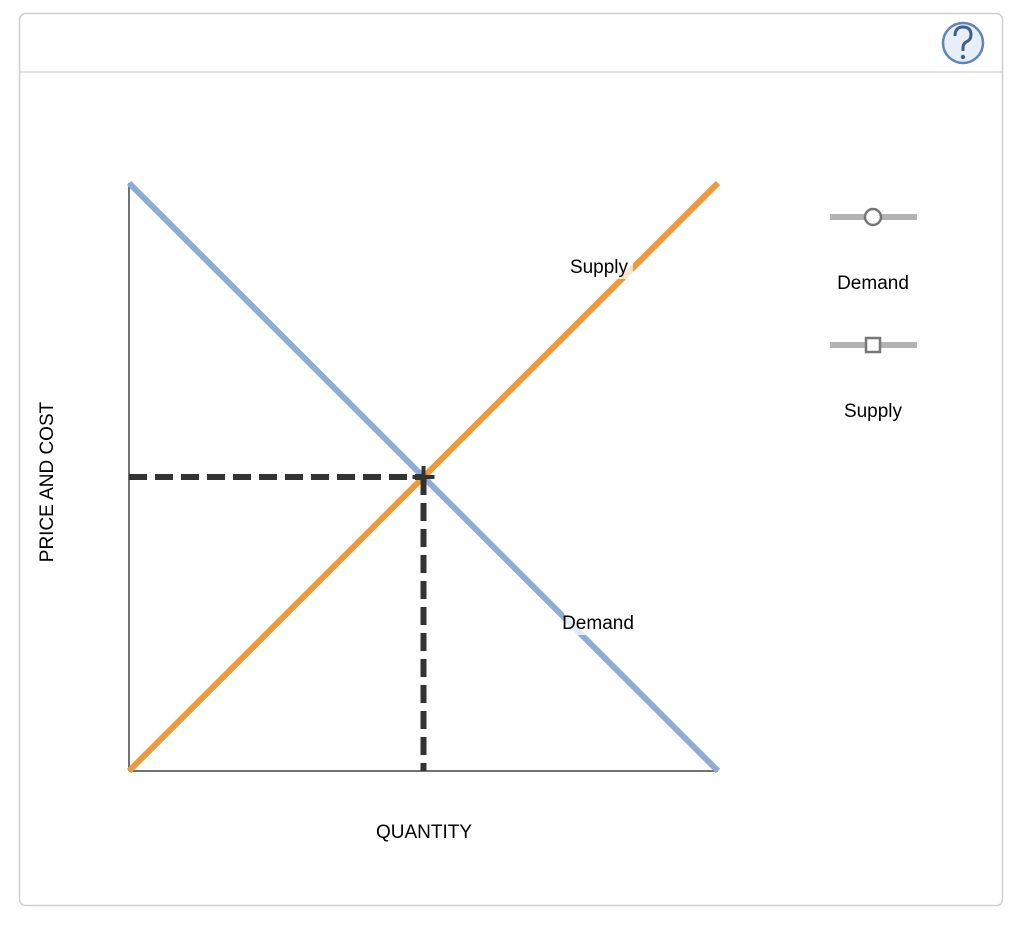  Describe the element at coordinates (963, 57) in the screenshot. I see `help-dot` at that location.